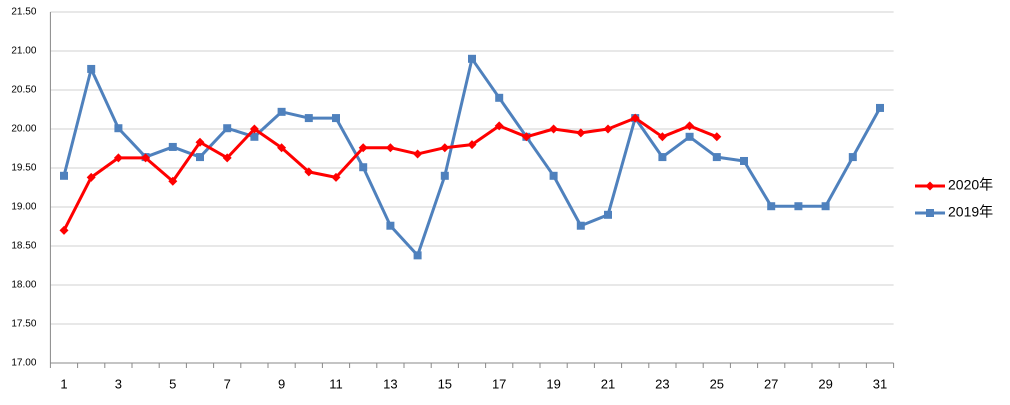  Describe the element at coordinates (227, 383) in the screenshot. I see `x-tick-label: 7` at that location.